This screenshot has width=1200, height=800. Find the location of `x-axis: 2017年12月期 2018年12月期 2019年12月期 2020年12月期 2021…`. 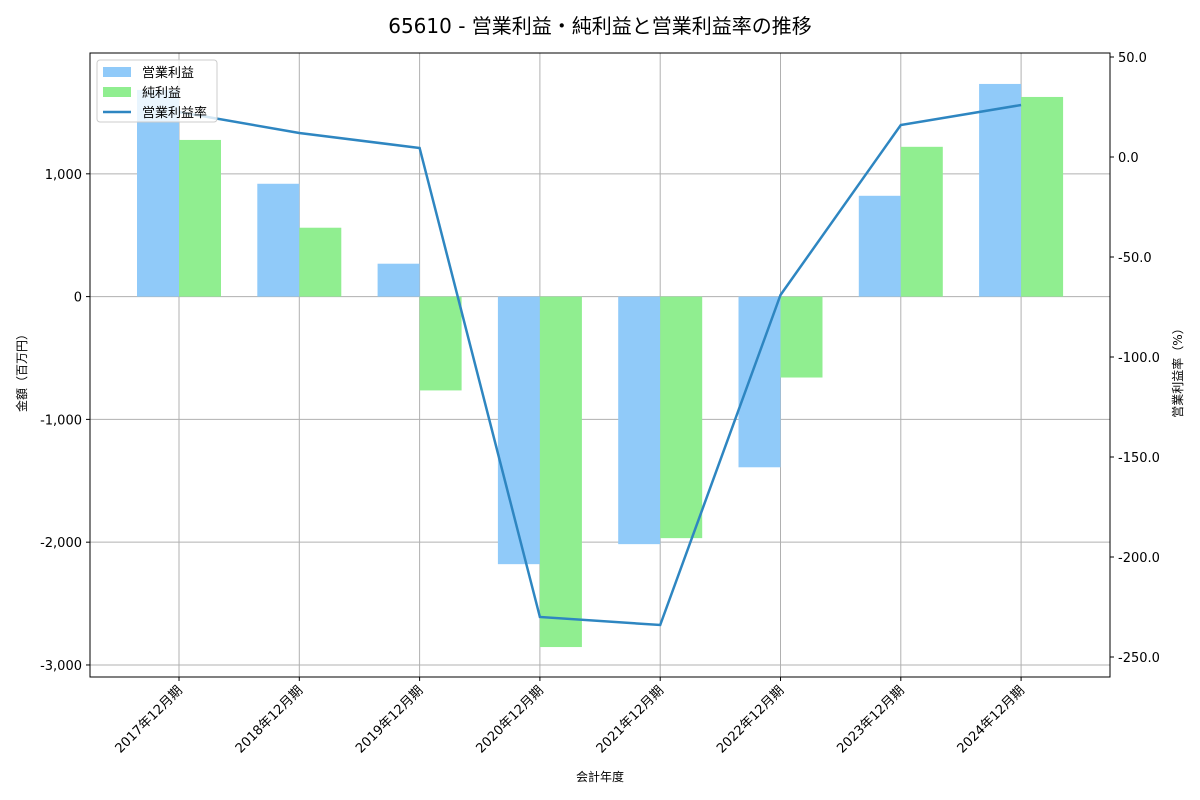

x-axis: 2017年12月期 2018年12月期 2019年12月期 2020年12月期 2021… is located at coordinates (570, 717).